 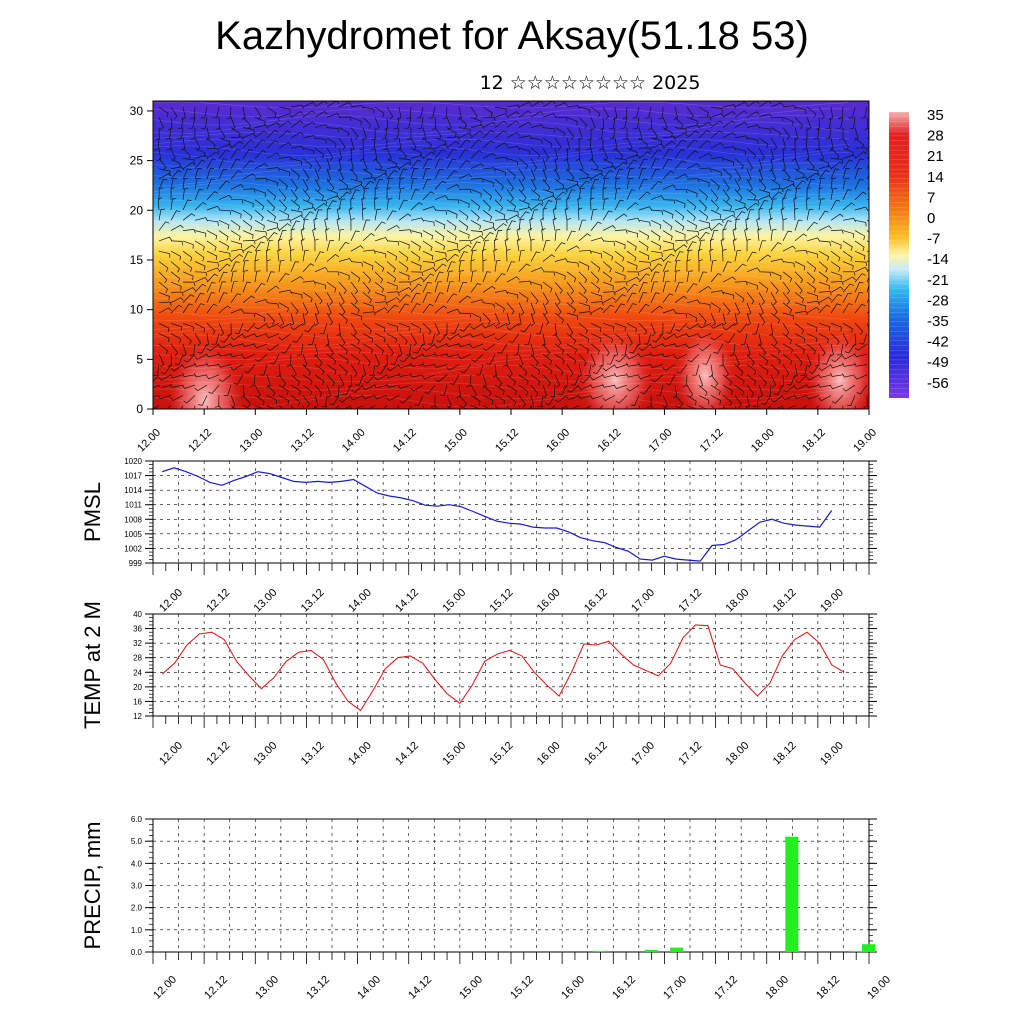 I want to click on y-tick-label: 0, so click(x=139, y=409).